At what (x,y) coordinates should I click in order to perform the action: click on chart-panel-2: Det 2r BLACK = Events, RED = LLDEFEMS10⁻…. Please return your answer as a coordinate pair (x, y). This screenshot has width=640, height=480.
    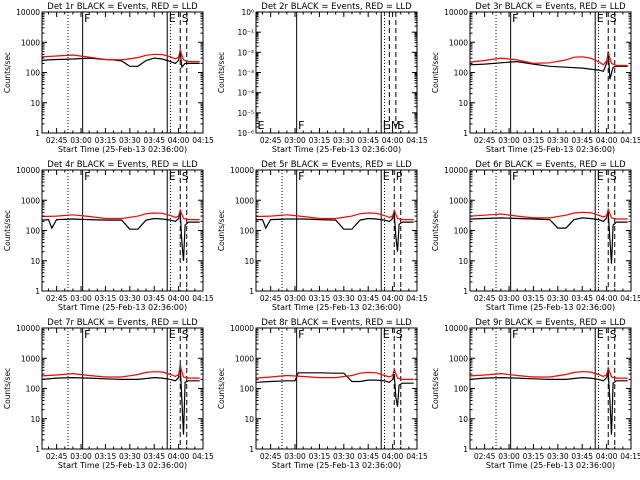
    Looking at the image, I should click on (322, 78).